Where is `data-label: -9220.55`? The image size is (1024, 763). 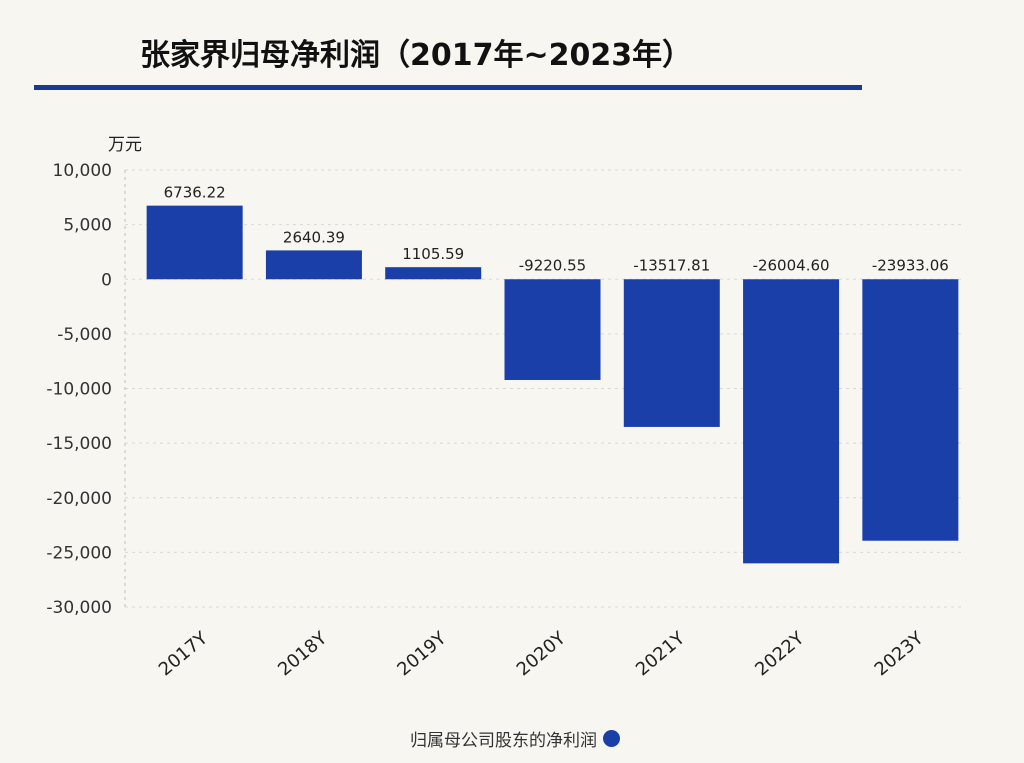 data-label: -9220.55 is located at coordinates (552, 265).